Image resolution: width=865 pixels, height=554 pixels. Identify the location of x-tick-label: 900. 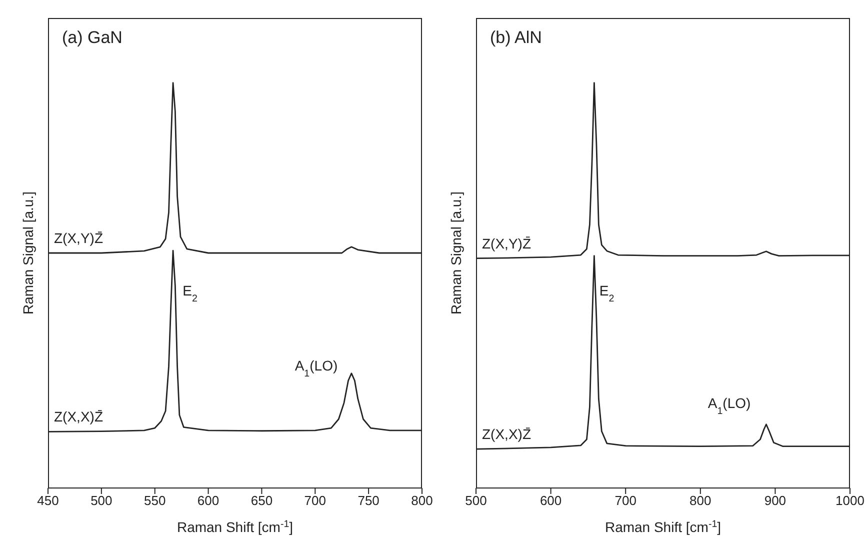
(775, 500).